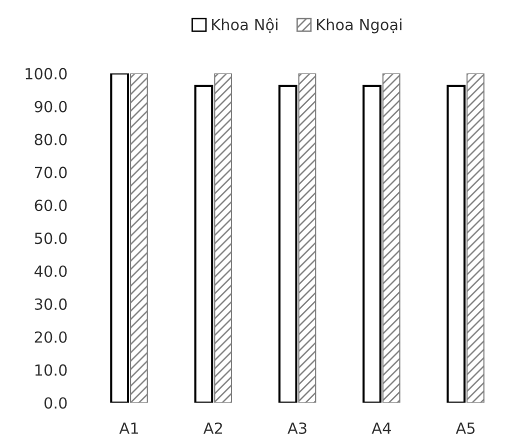  I want to click on y-tick-label: 20.0, so click(50, 337).